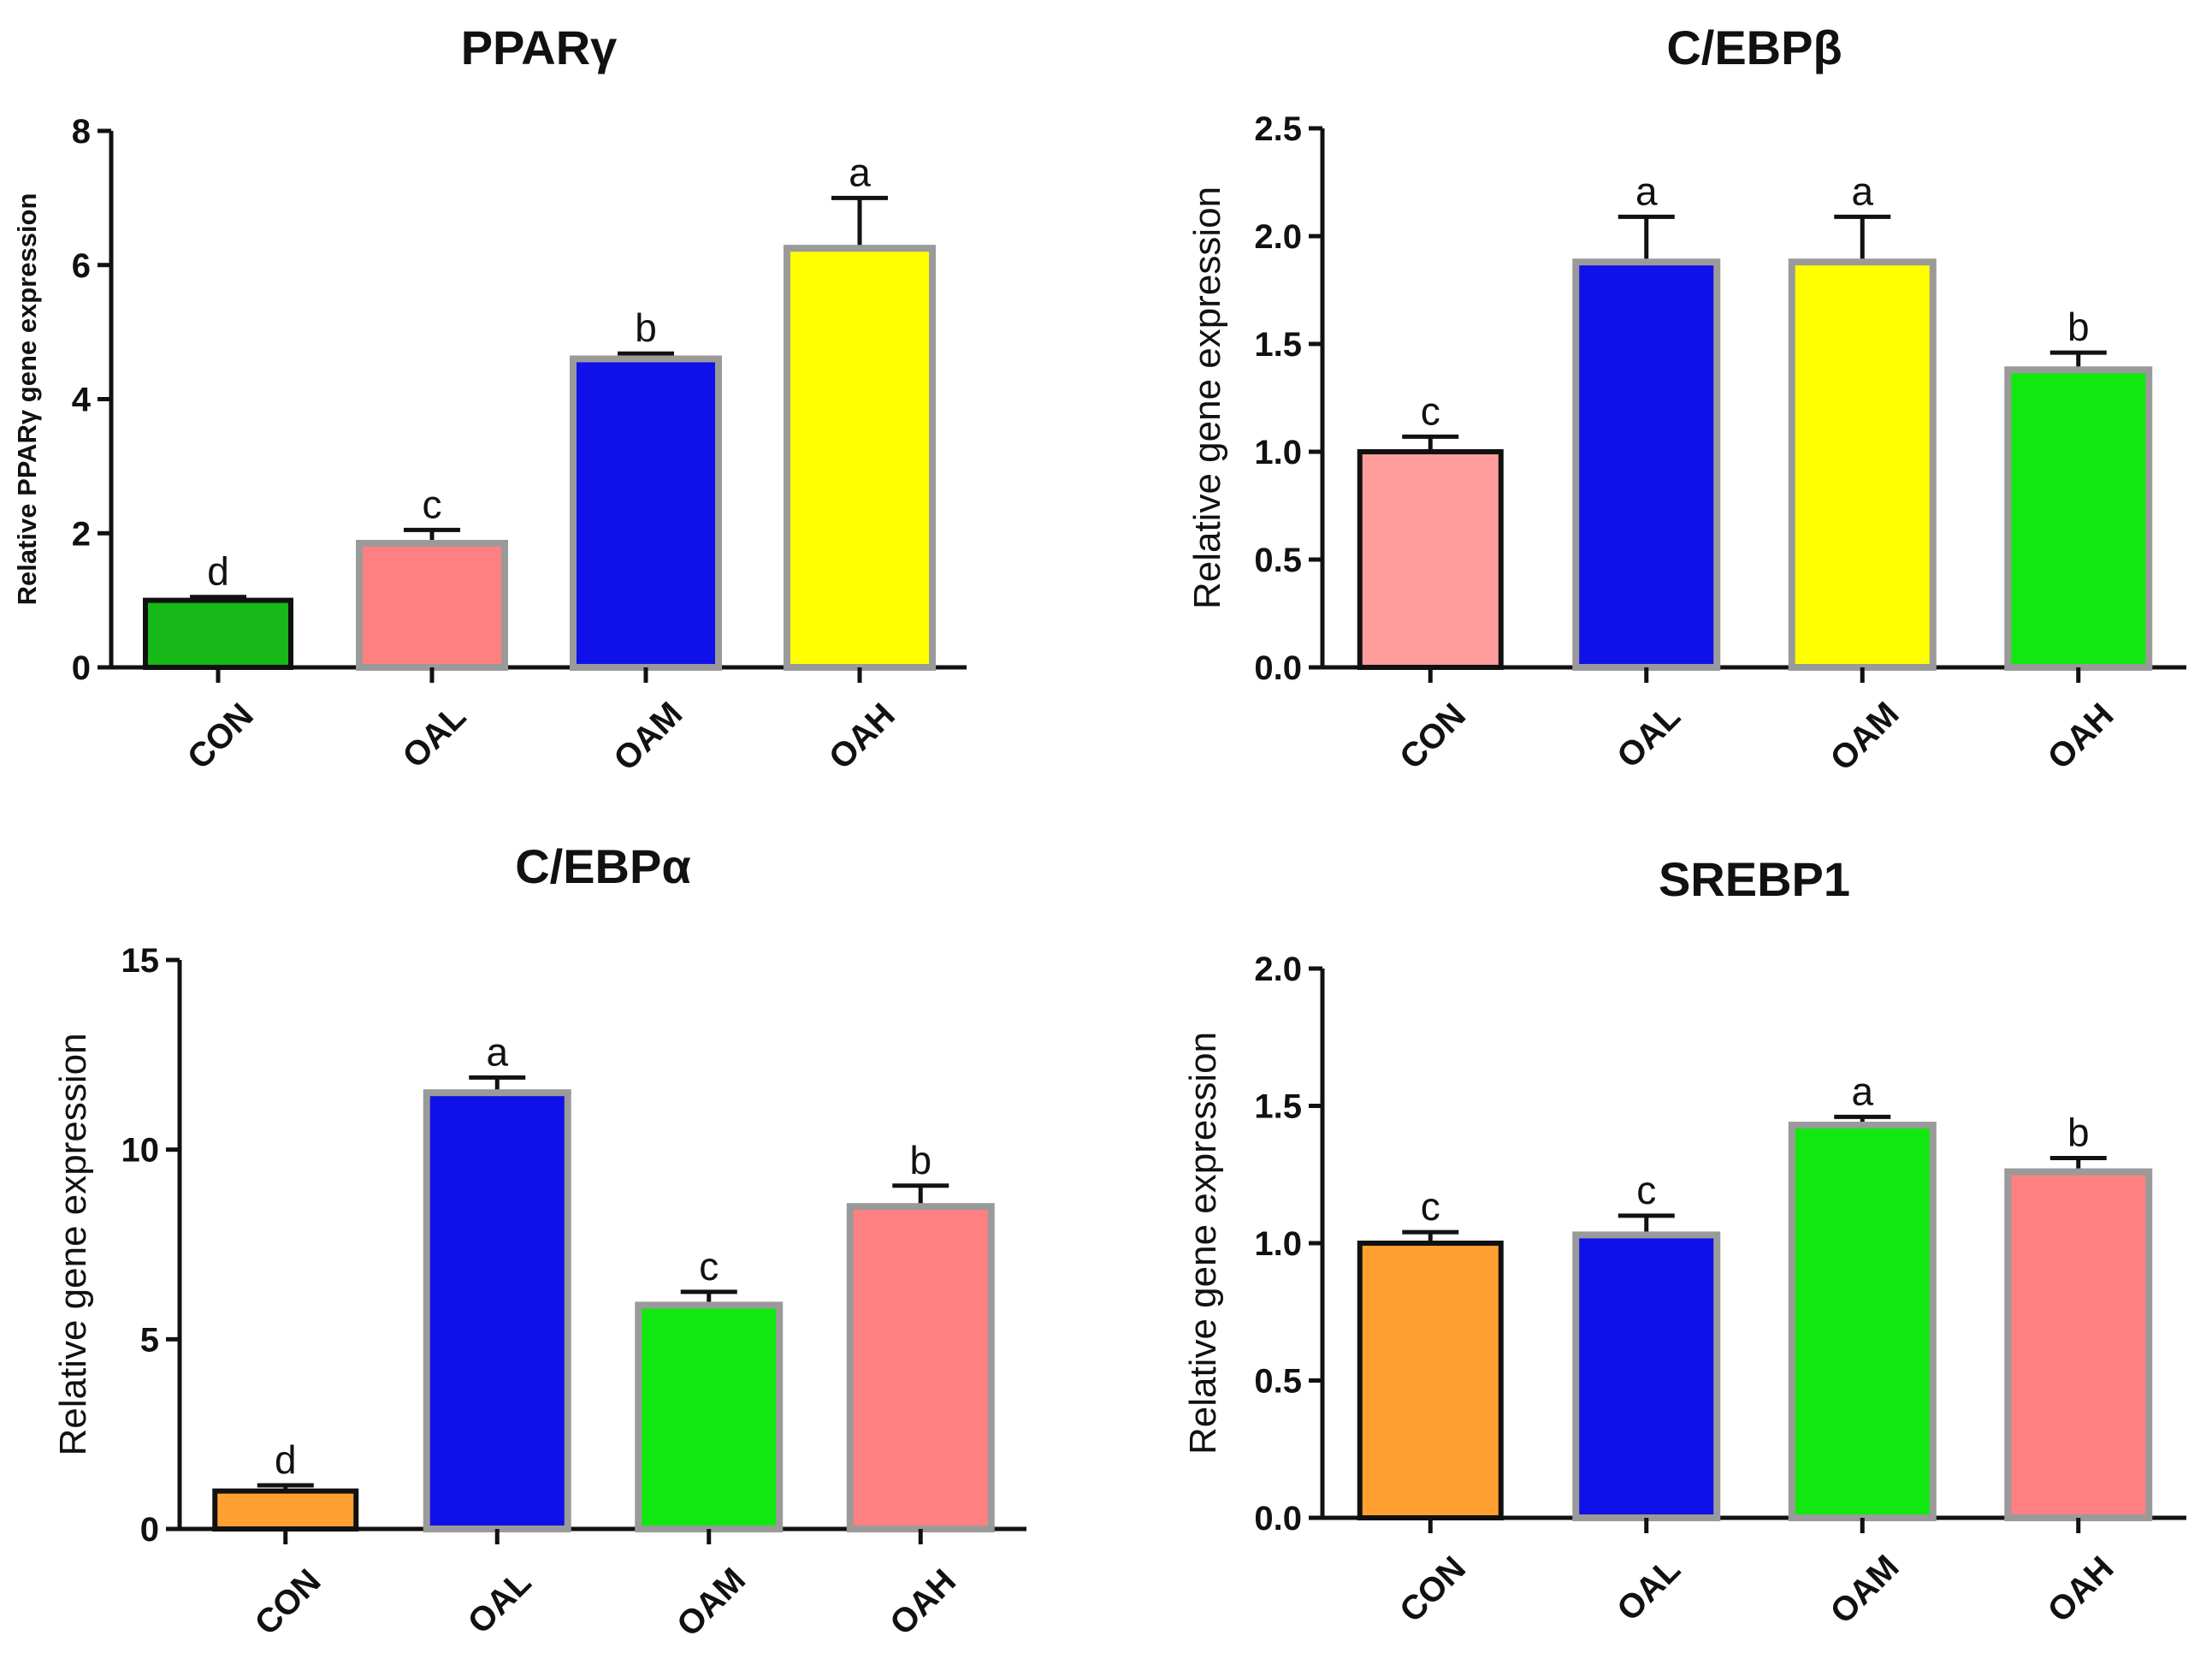  What do you see at coordinates (1754, 47) in the screenshot?
I see `chart-title: C/EBPβ` at bounding box center [1754, 47].